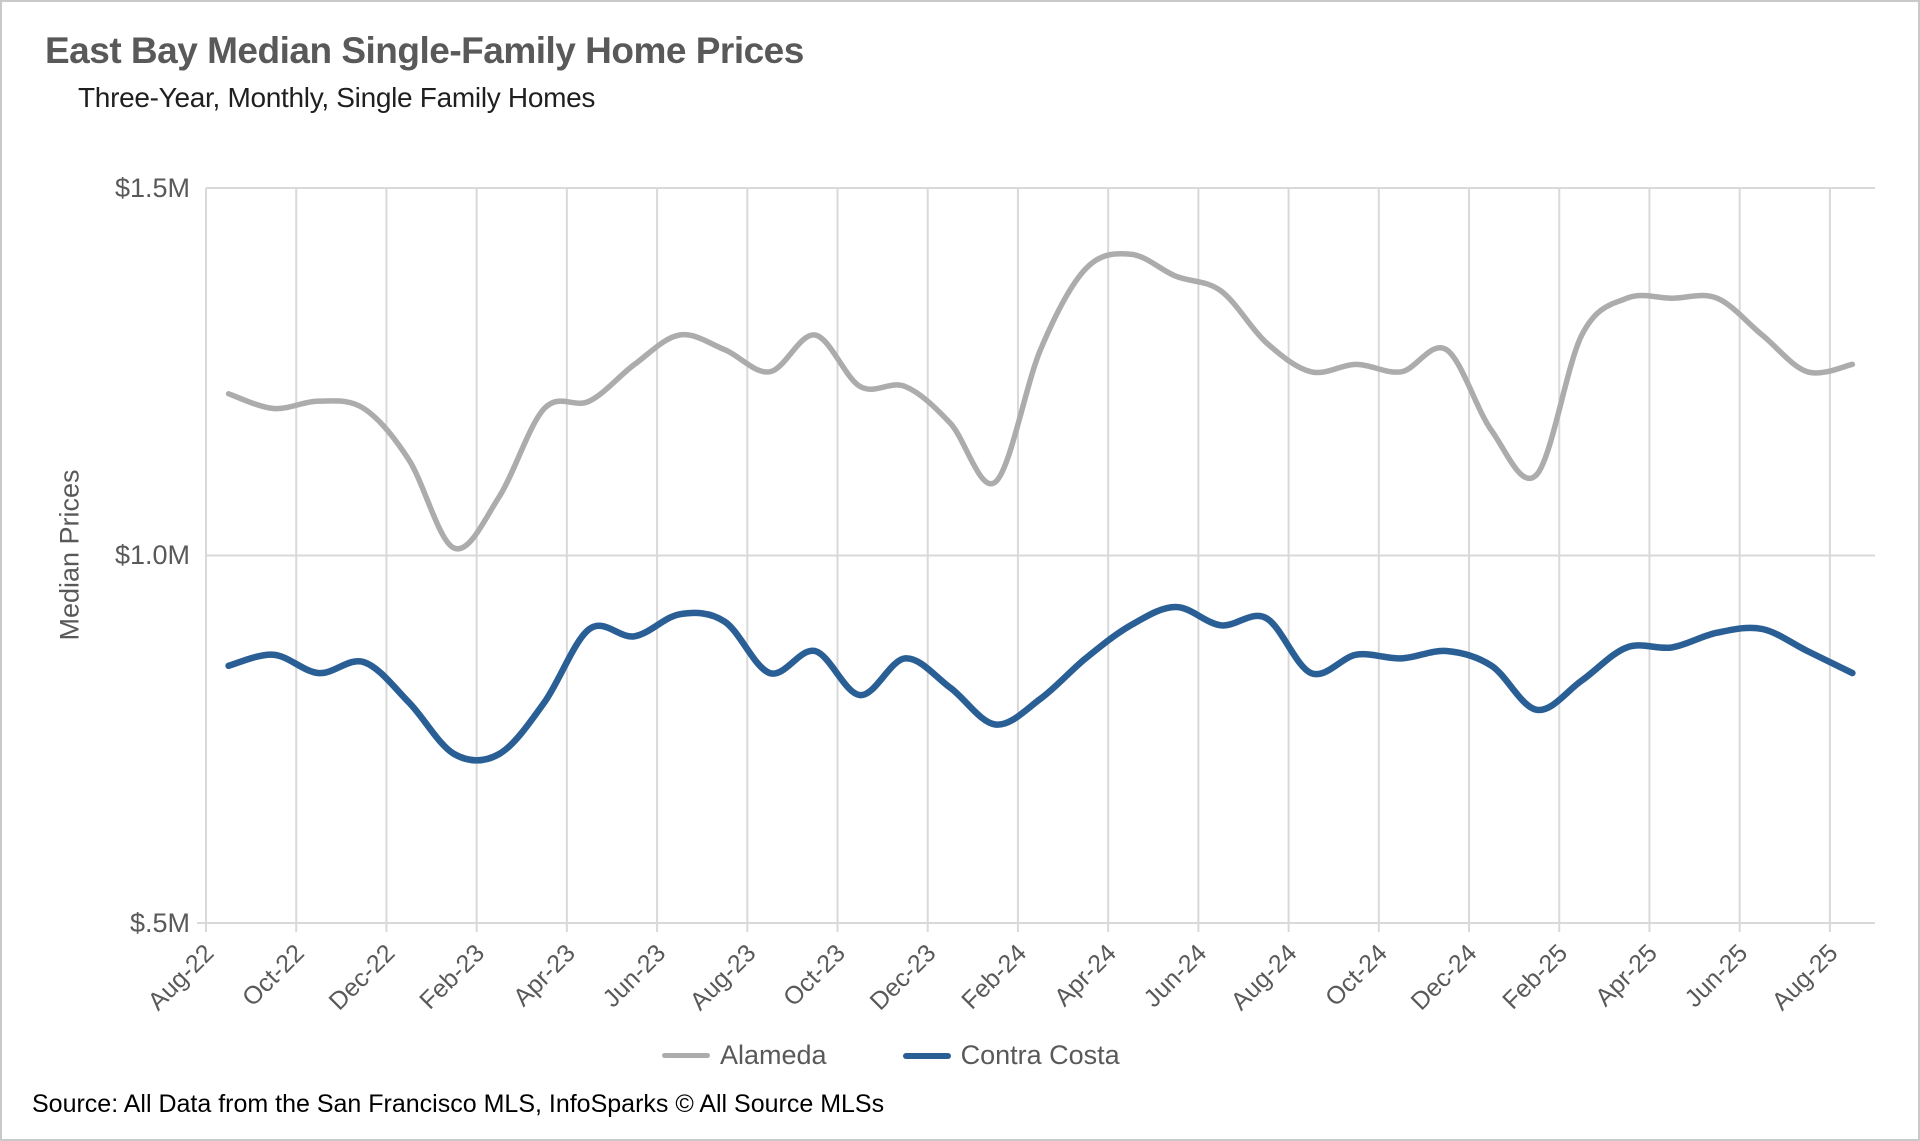 The width and height of the screenshot is (1920, 1141). What do you see at coordinates (159, 923) in the screenshot?
I see `y-tick-label-500k: $.5M` at bounding box center [159, 923].